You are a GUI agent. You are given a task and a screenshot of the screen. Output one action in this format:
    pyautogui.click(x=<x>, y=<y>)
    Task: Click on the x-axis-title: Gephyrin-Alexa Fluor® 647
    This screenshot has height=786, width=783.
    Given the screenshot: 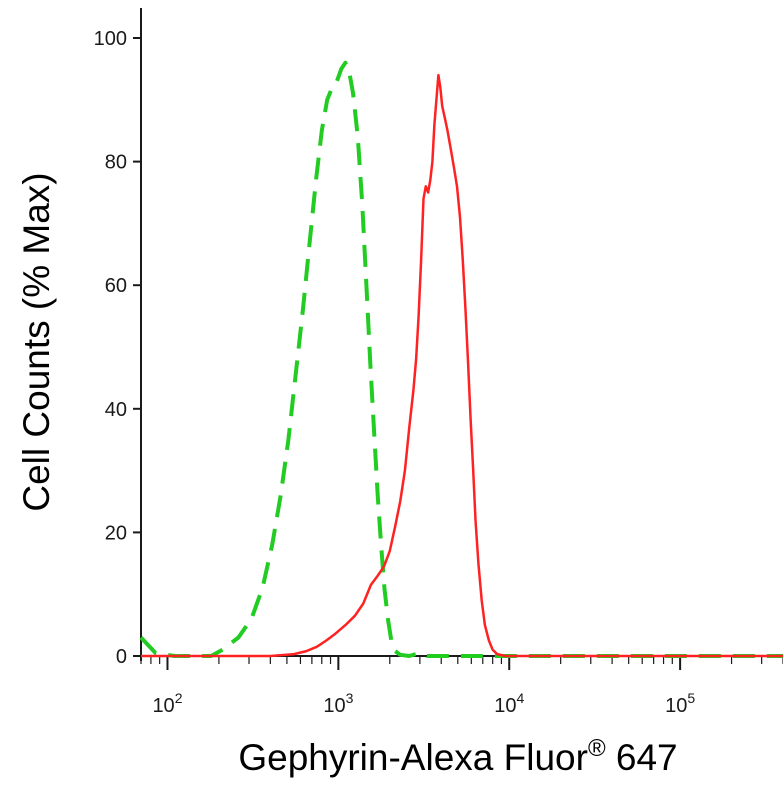 What is the action you would take?
    pyautogui.click(x=457, y=756)
    